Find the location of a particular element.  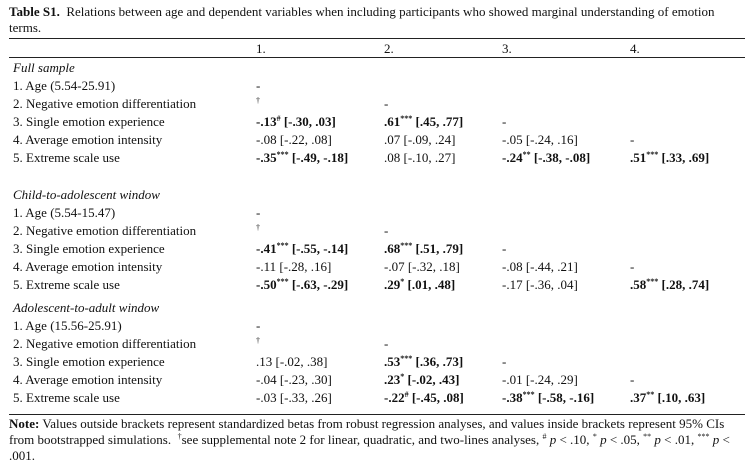

table-cell: -.41*** [-.55, -.14] is located at coordinates (302, 248).